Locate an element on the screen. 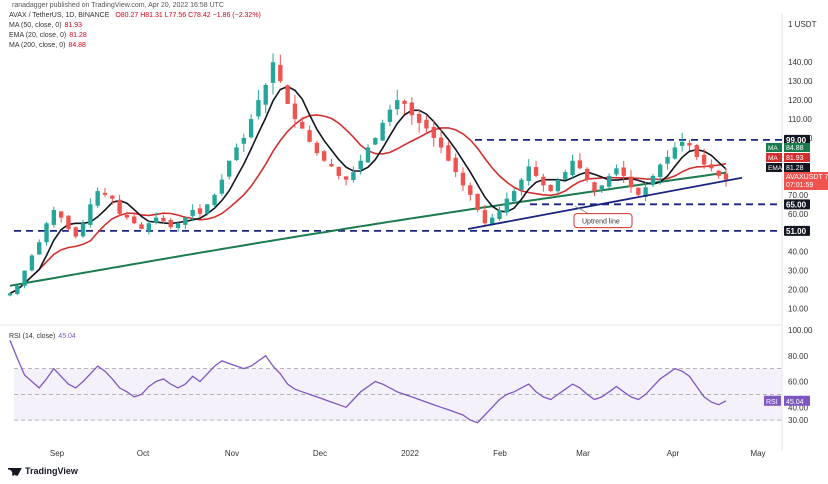  time-axis-label: Apr is located at coordinates (673, 453).